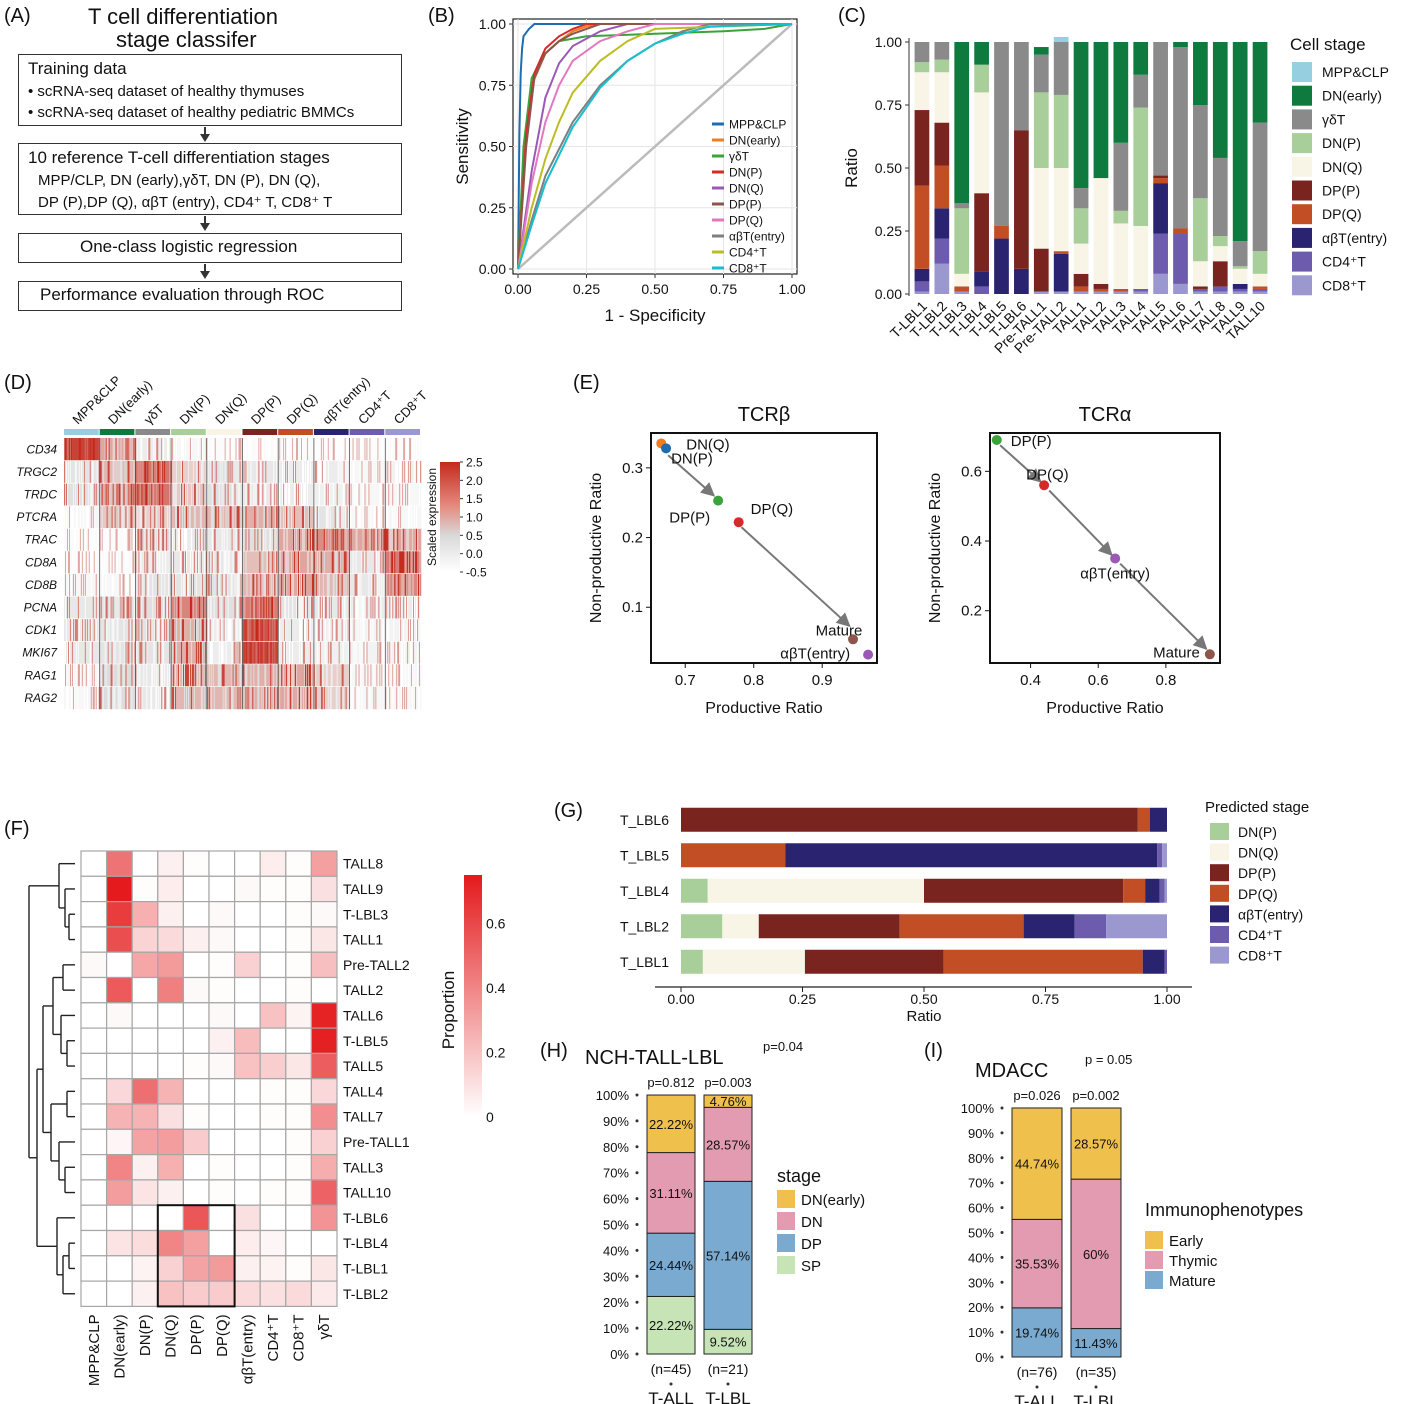 Image resolution: width=1403 pixels, height=1404 pixels. I want to click on predicted-bar-t-lbl1-dp-p, so click(874, 961).